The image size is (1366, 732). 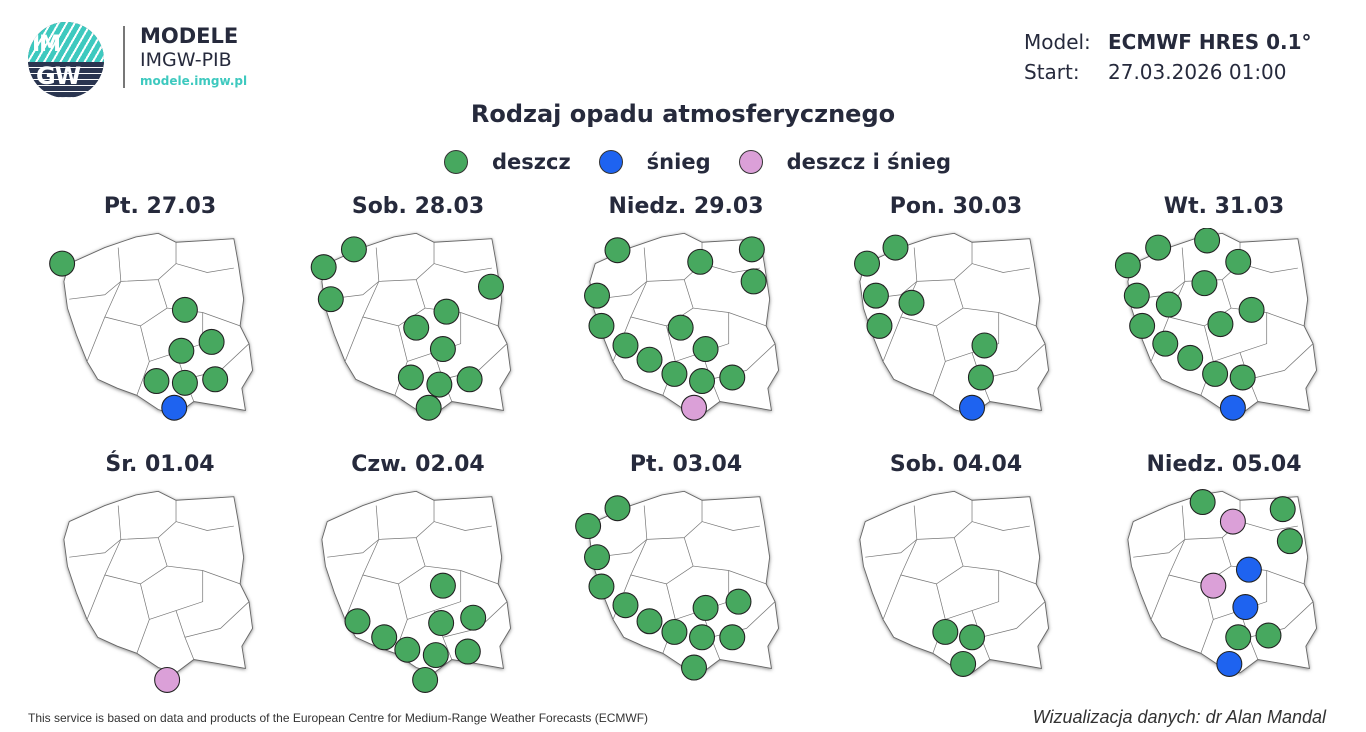 What do you see at coordinates (160, 464) in the screenshot?
I see `panel-date: Śr. 01.04` at bounding box center [160, 464].